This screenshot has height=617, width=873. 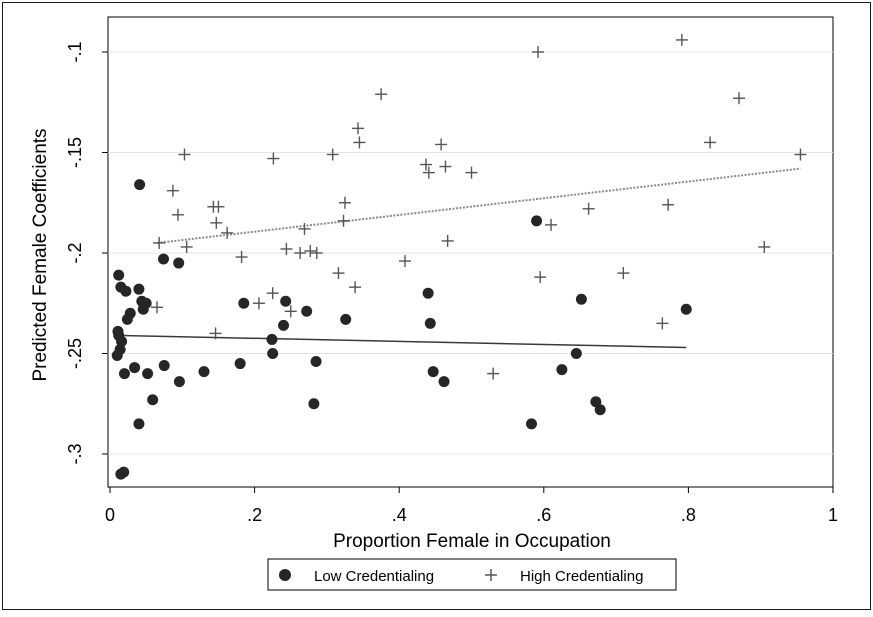 What do you see at coordinates (86, 253) in the screenshot?
I see `y-axis: -.1 -.15 -.2 -.25 -.3` at bounding box center [86, 253].